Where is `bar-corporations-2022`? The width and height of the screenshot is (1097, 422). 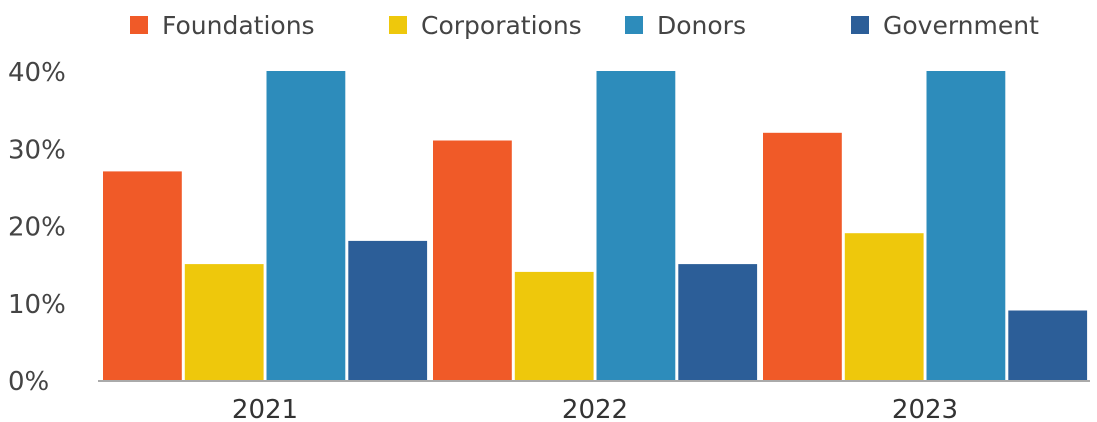 bar-corporations-2022 is located at coordinates (554, 325).